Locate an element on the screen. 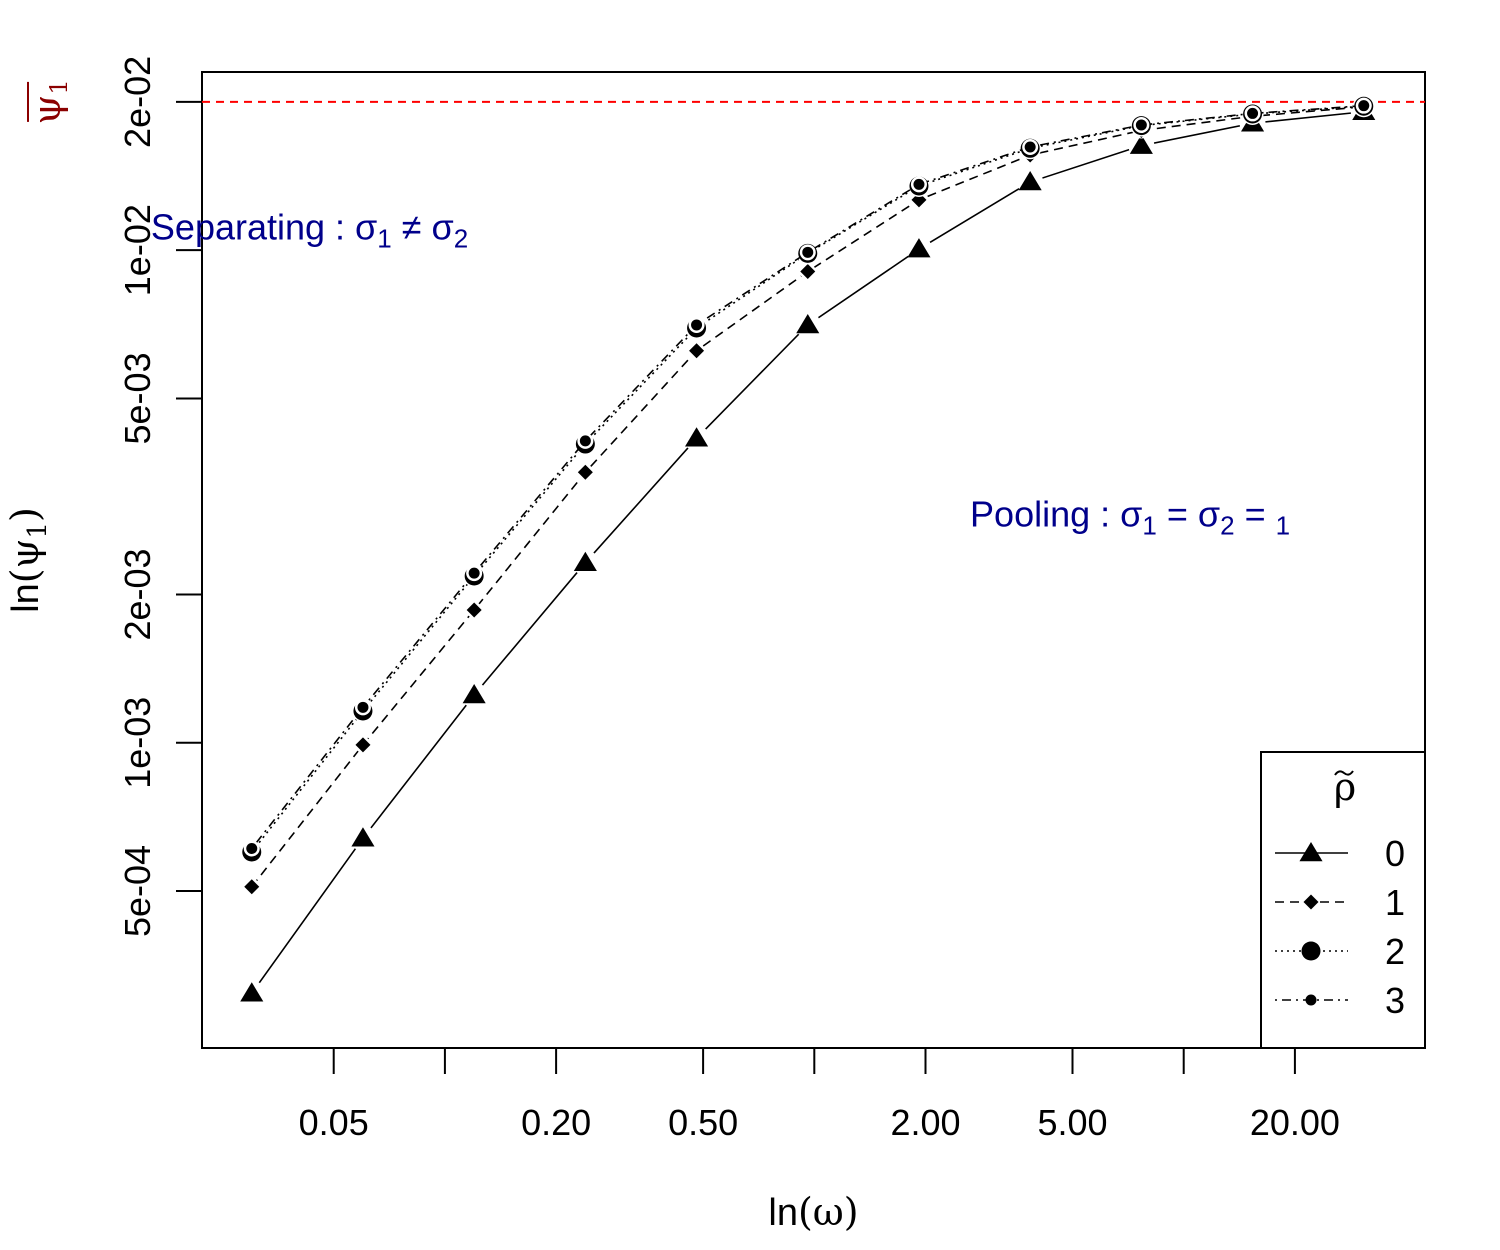 Image resolution: width=1500 pixels, height=1250 pixels. y-tick-label: 2e-02 is located at coordinates (137, 102).